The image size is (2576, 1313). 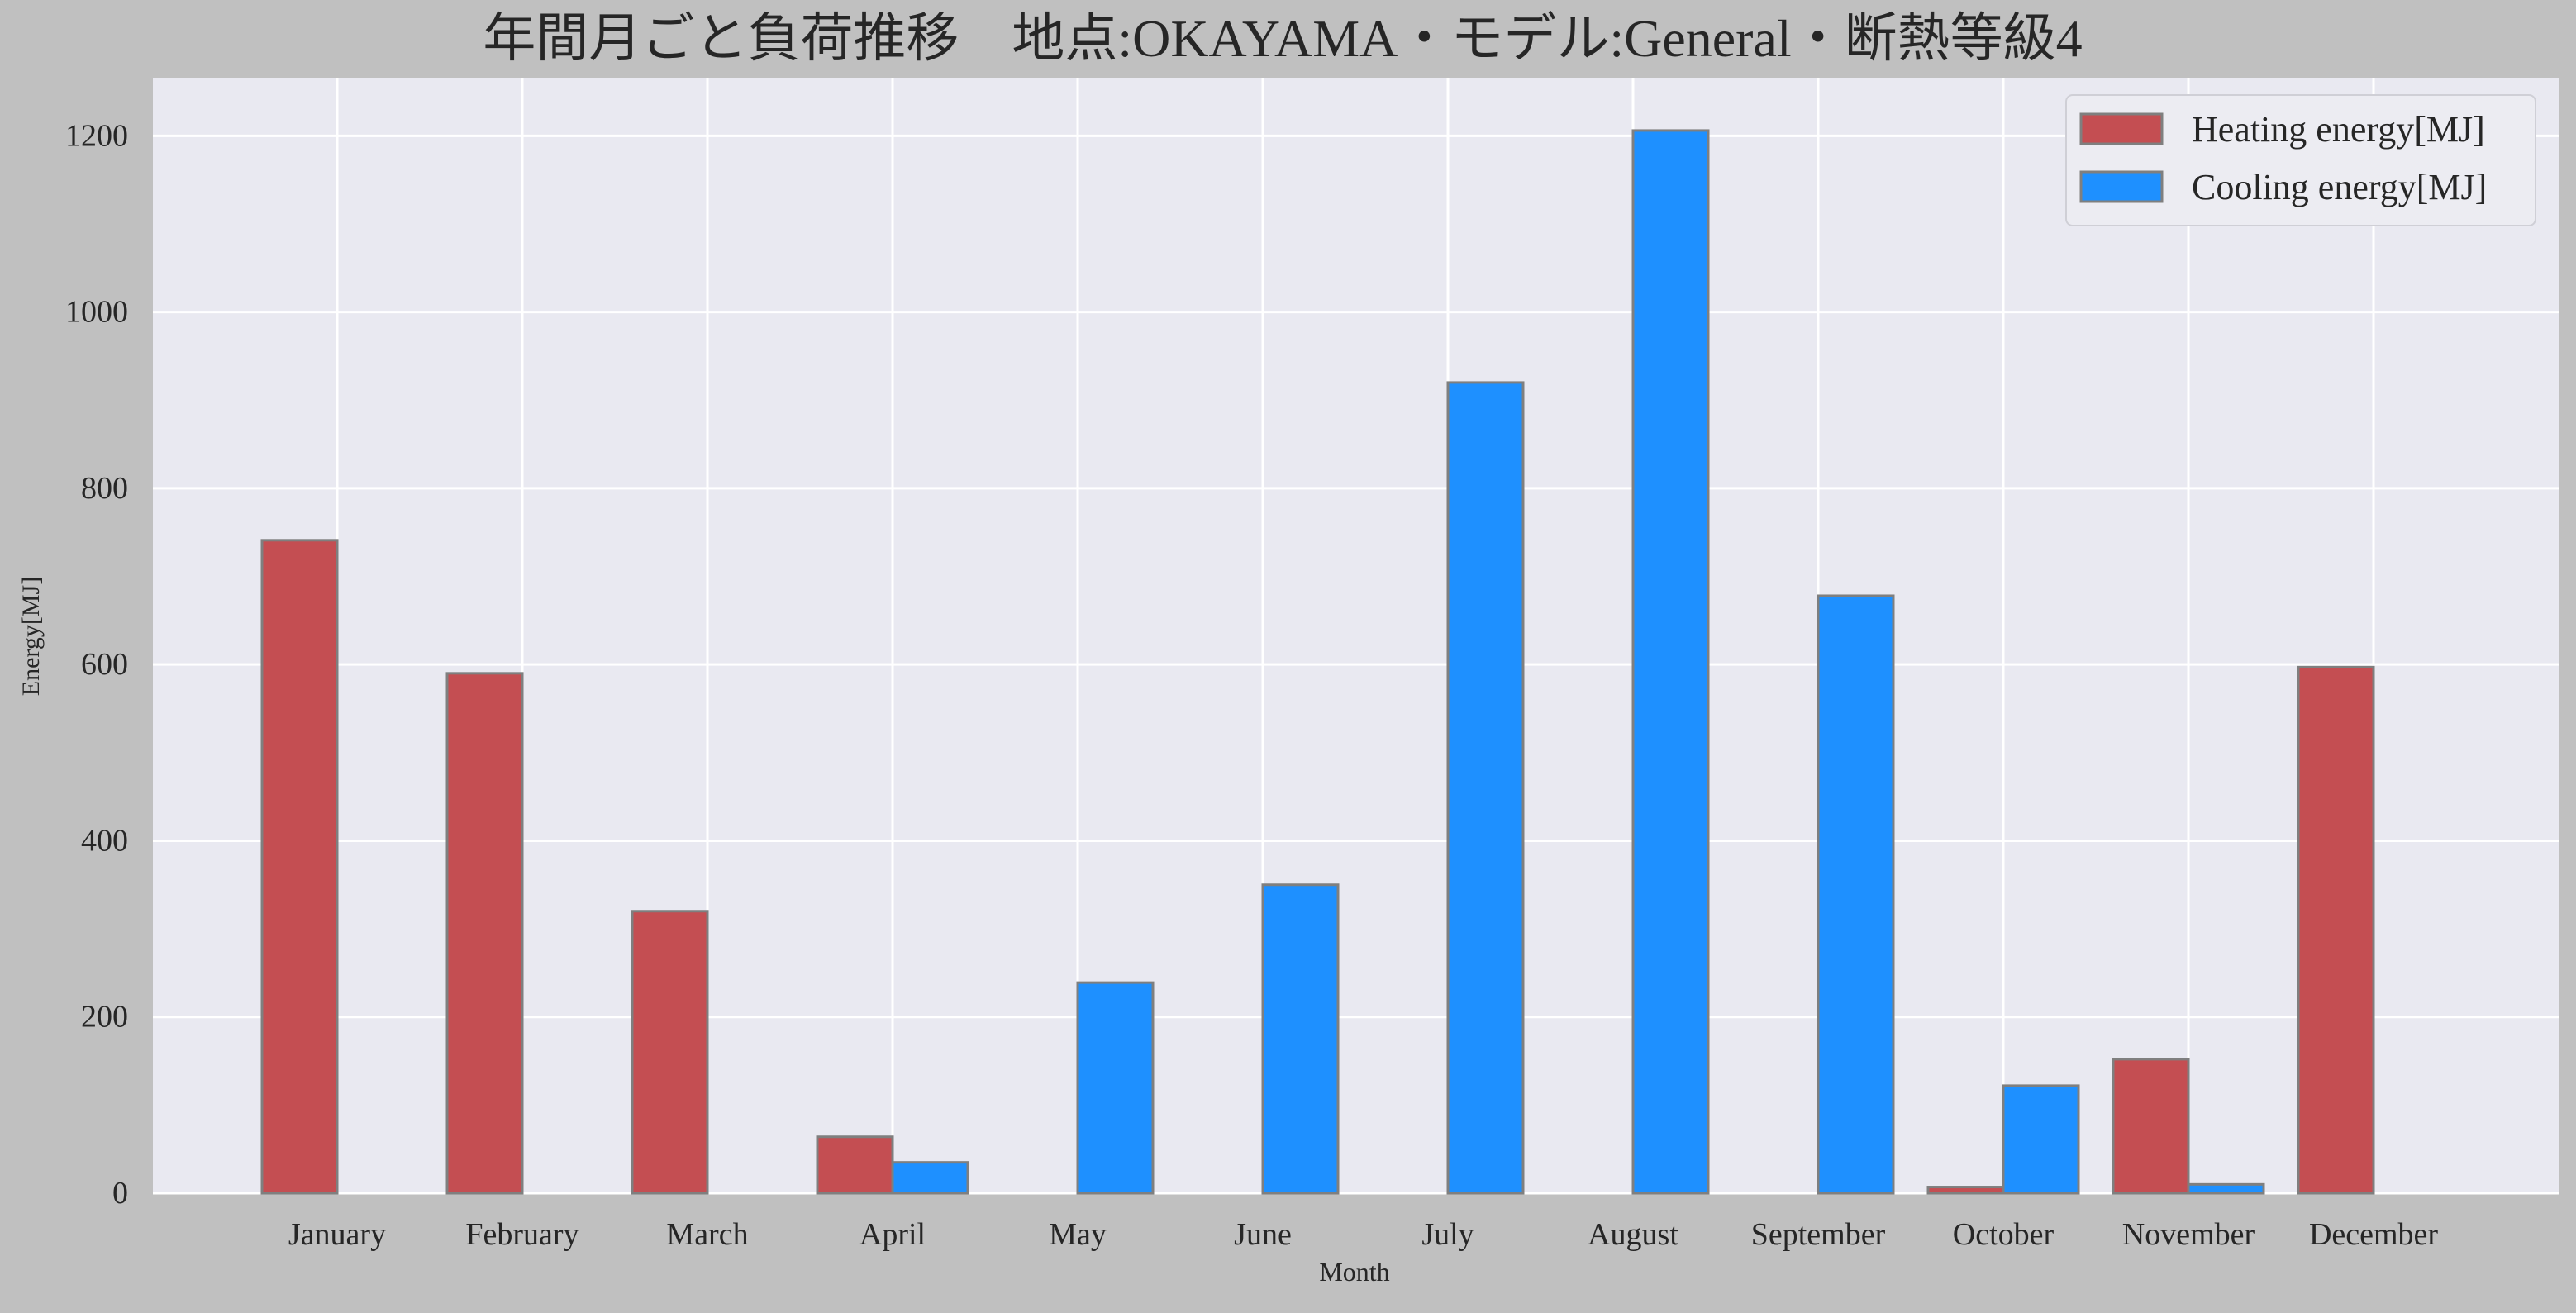 I want to click on y-axis-label: Energy[MJ], so click(x=31, y=637).